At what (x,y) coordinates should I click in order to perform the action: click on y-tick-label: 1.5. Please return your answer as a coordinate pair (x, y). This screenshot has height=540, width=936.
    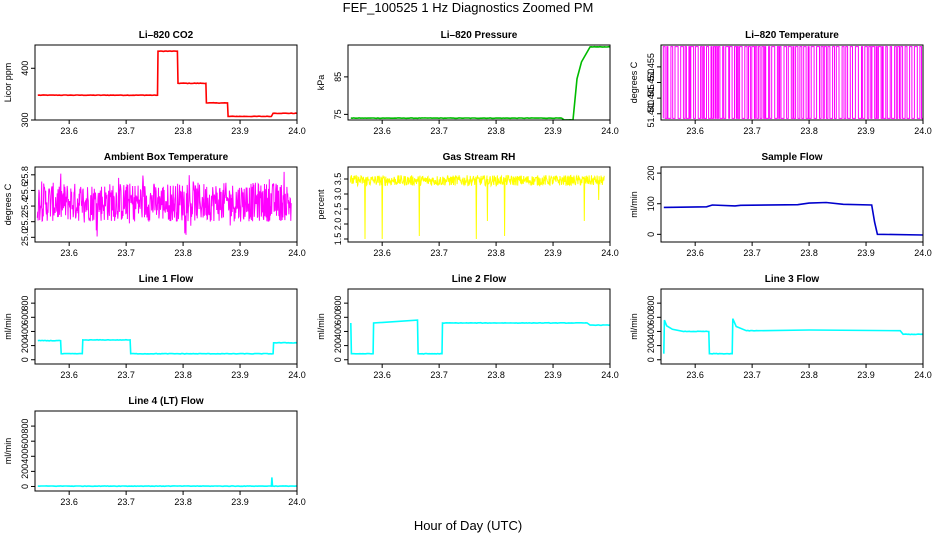
    Looking at the image, I should click on (338, 239).